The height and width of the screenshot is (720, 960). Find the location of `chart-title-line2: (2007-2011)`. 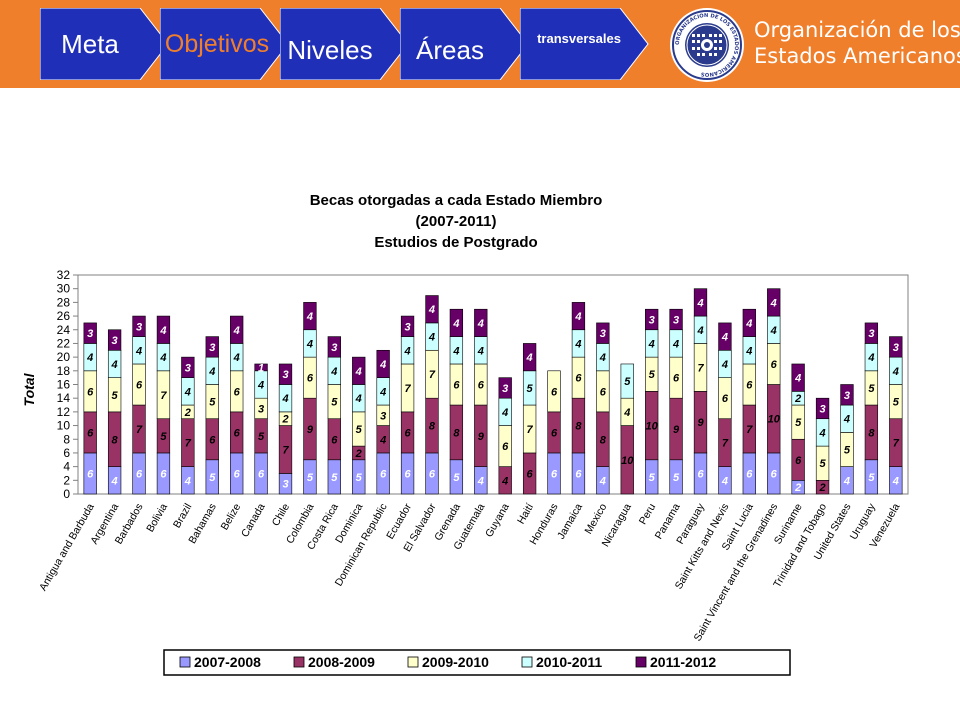

chart-title-line2: (2007-2011) is located at coordinates (456, 221).